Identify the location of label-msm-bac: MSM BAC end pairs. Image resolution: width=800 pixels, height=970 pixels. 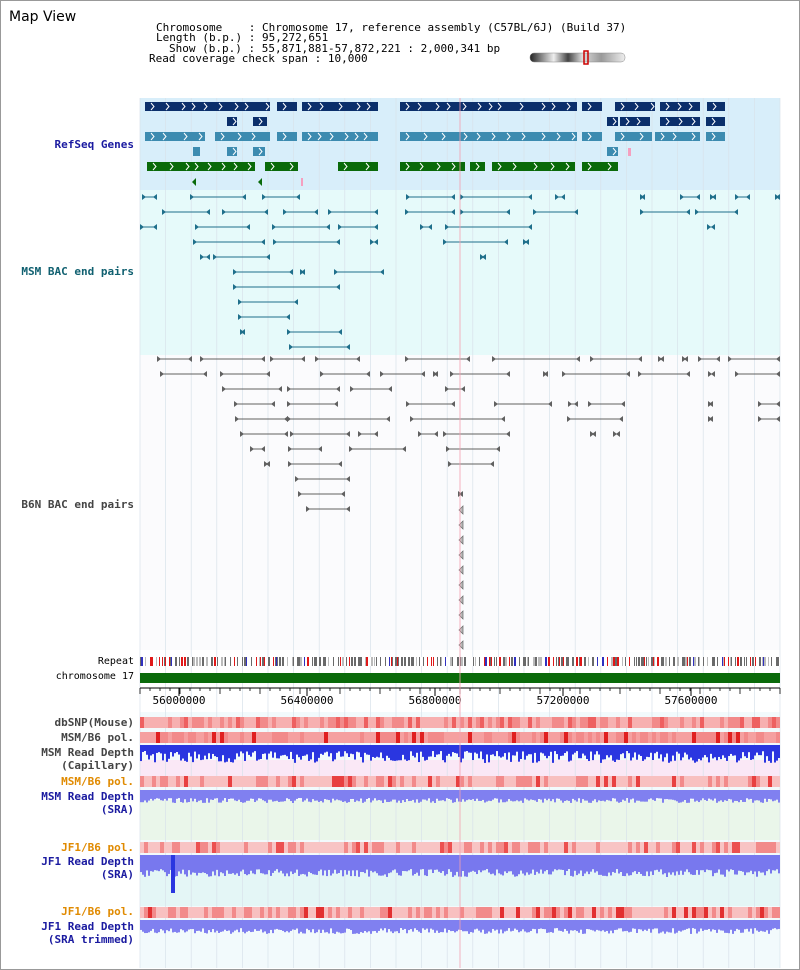
(77, 271).